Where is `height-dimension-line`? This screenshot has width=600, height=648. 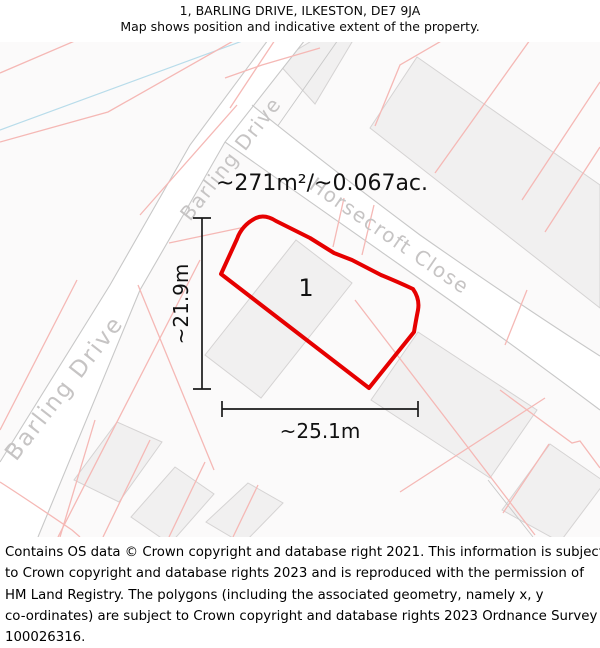
height-dimension-line is located at coordinates (202, 303).